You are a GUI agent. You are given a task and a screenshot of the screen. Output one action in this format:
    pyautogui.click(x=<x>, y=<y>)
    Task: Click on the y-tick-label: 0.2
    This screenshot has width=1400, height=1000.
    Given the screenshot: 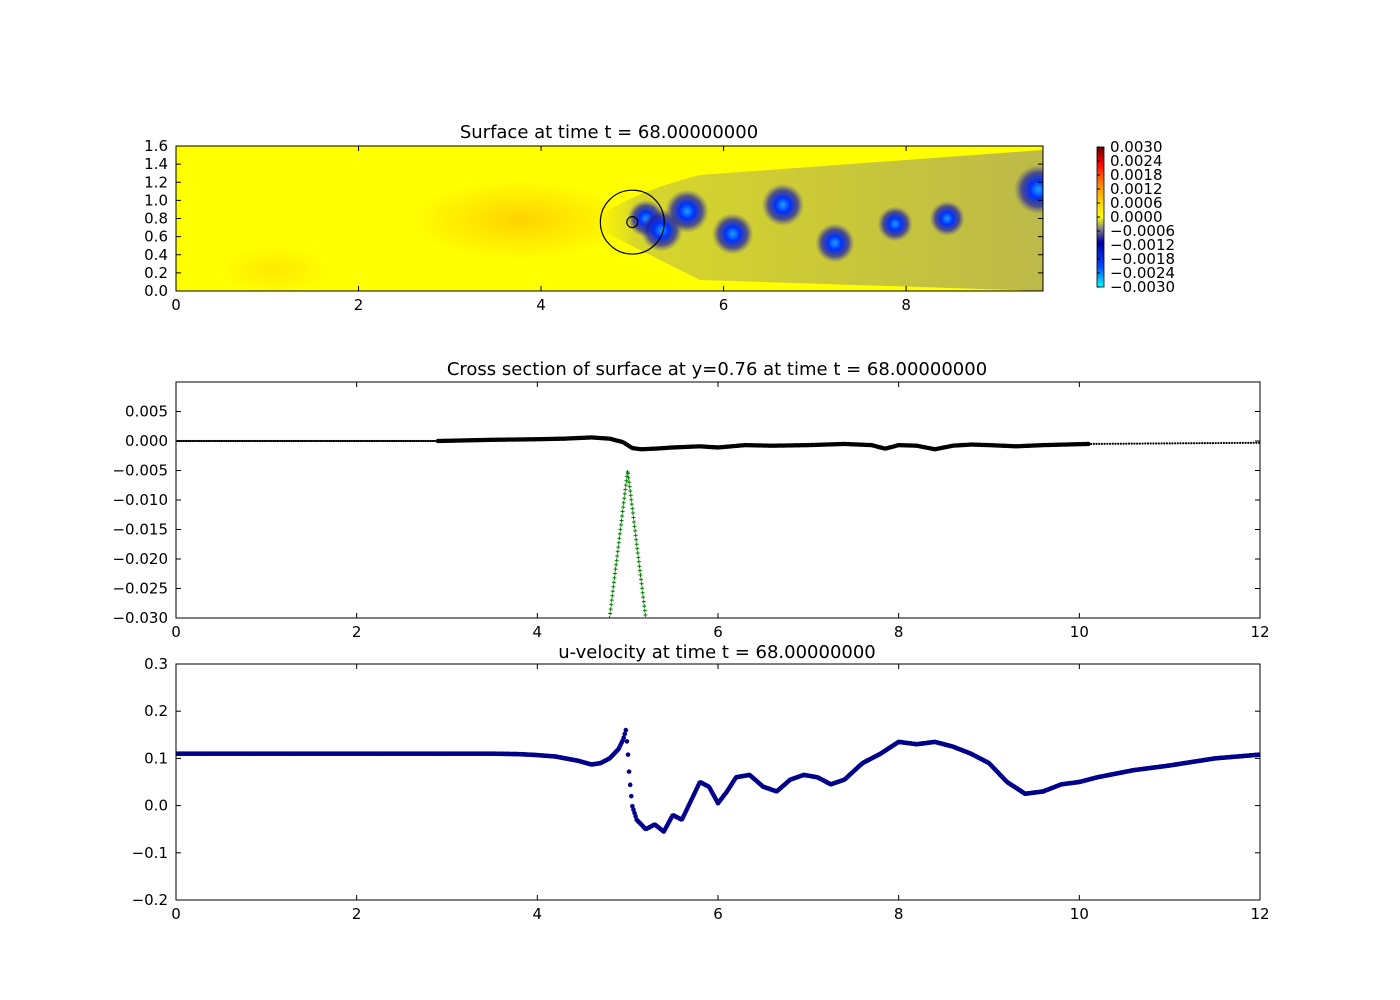 What is the action you would take?
    pyautogui.click(x=156, y=273)
    